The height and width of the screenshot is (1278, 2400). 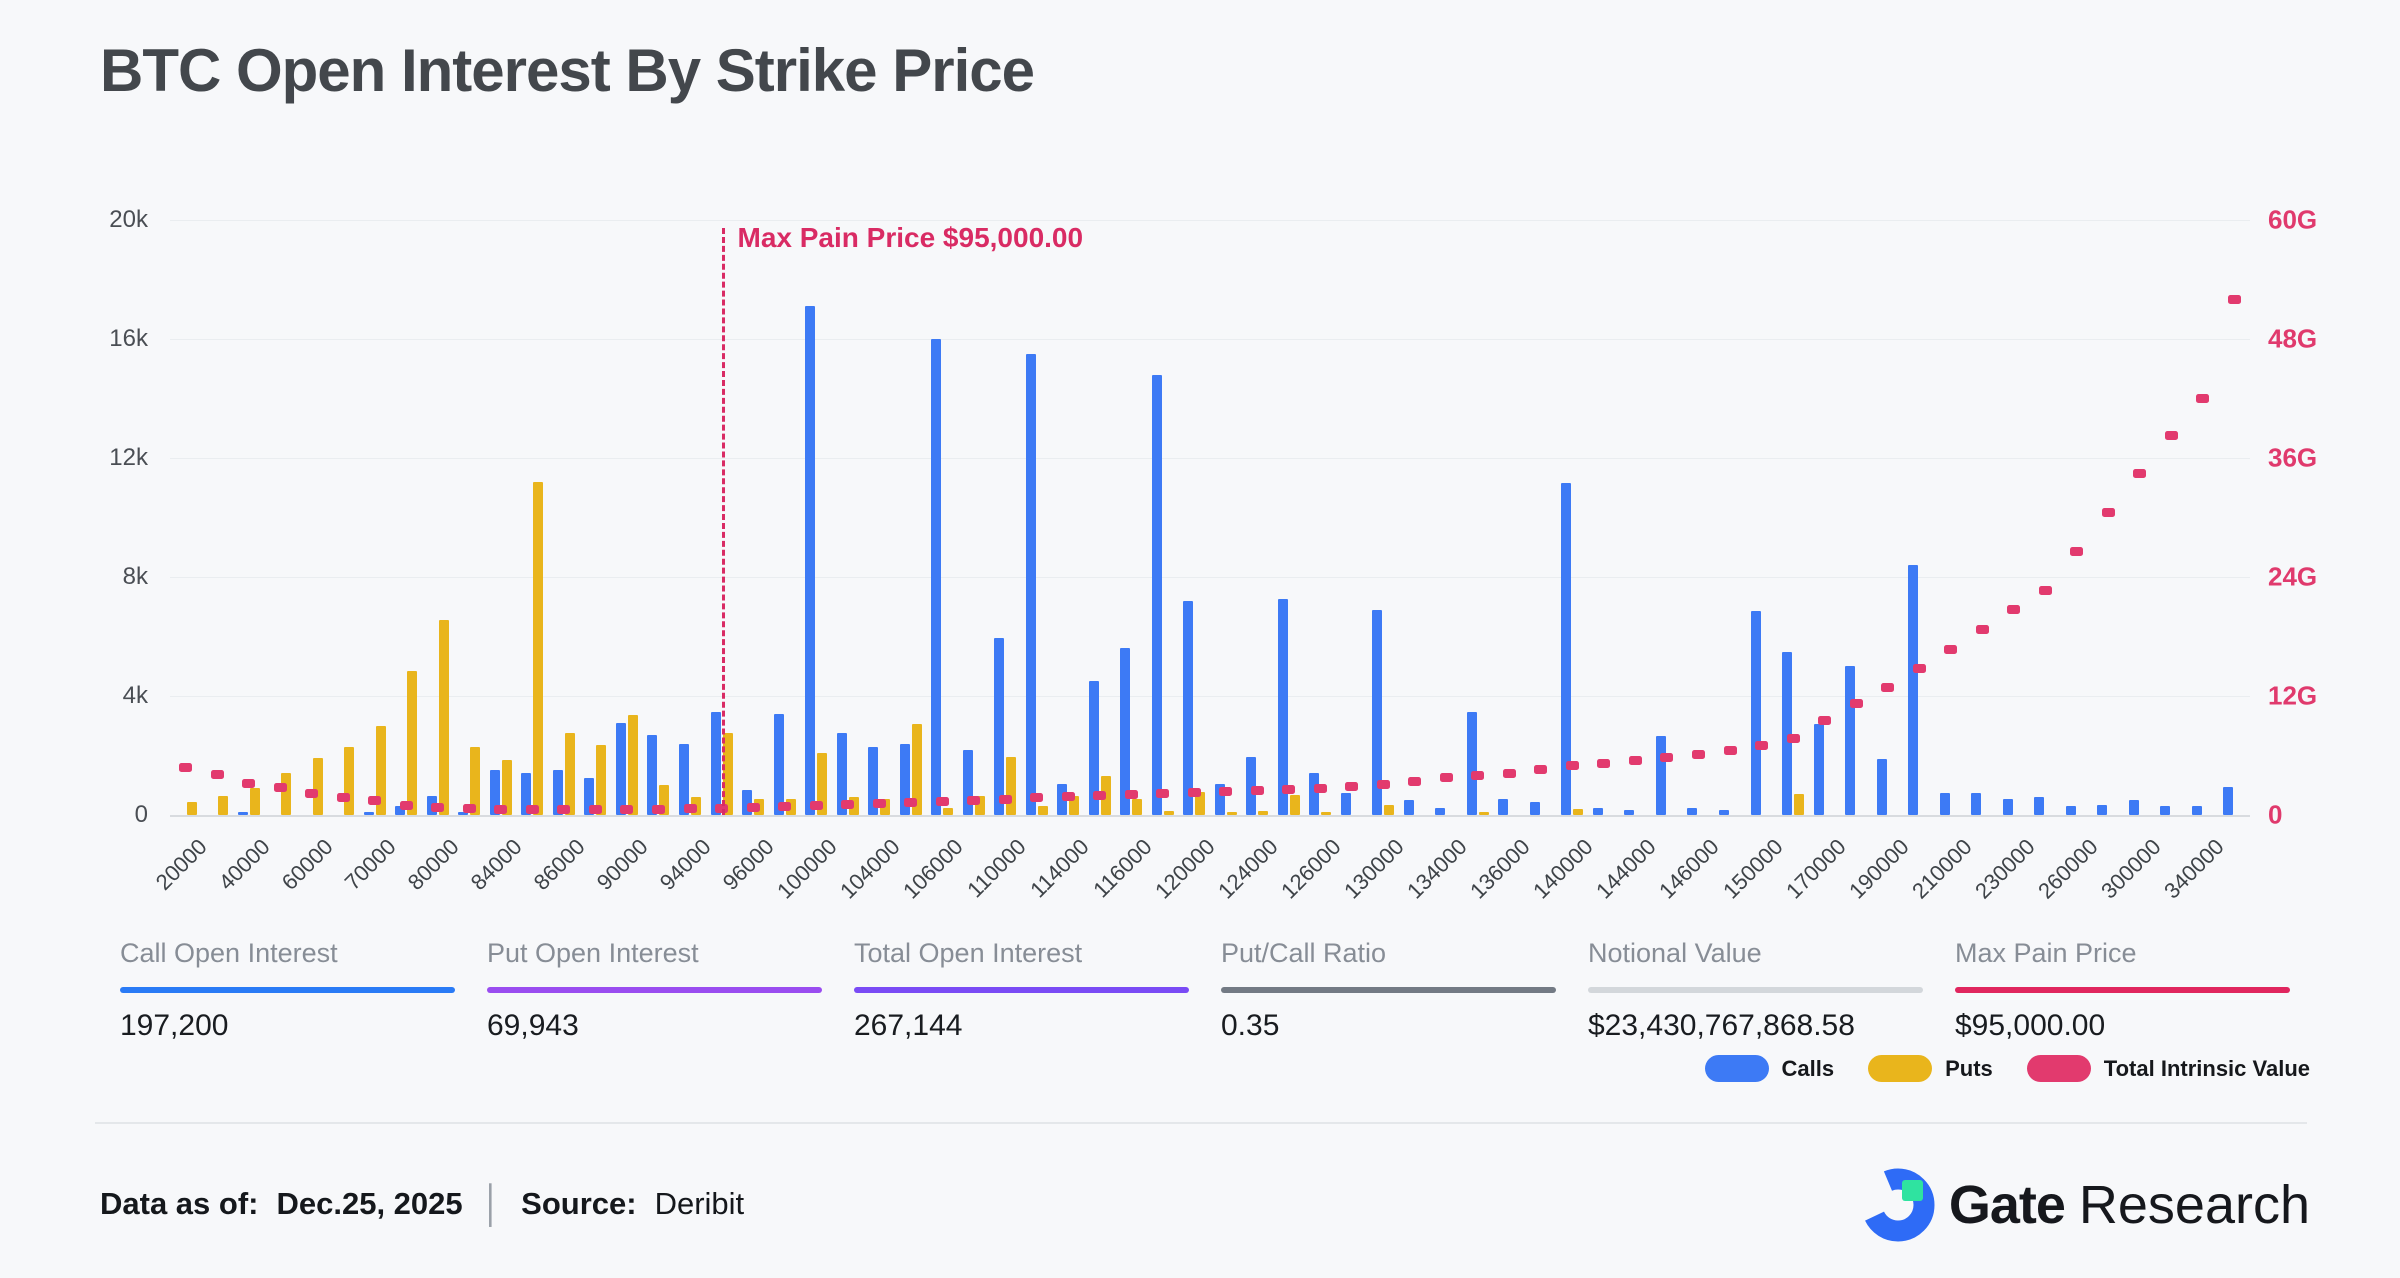 What do you see at coordinates (2168, 1068) in the screenshot?
I see `legend-item-total-intrinsic-value: Total Intrinsic Value` at bounding box center [2168, 1068].